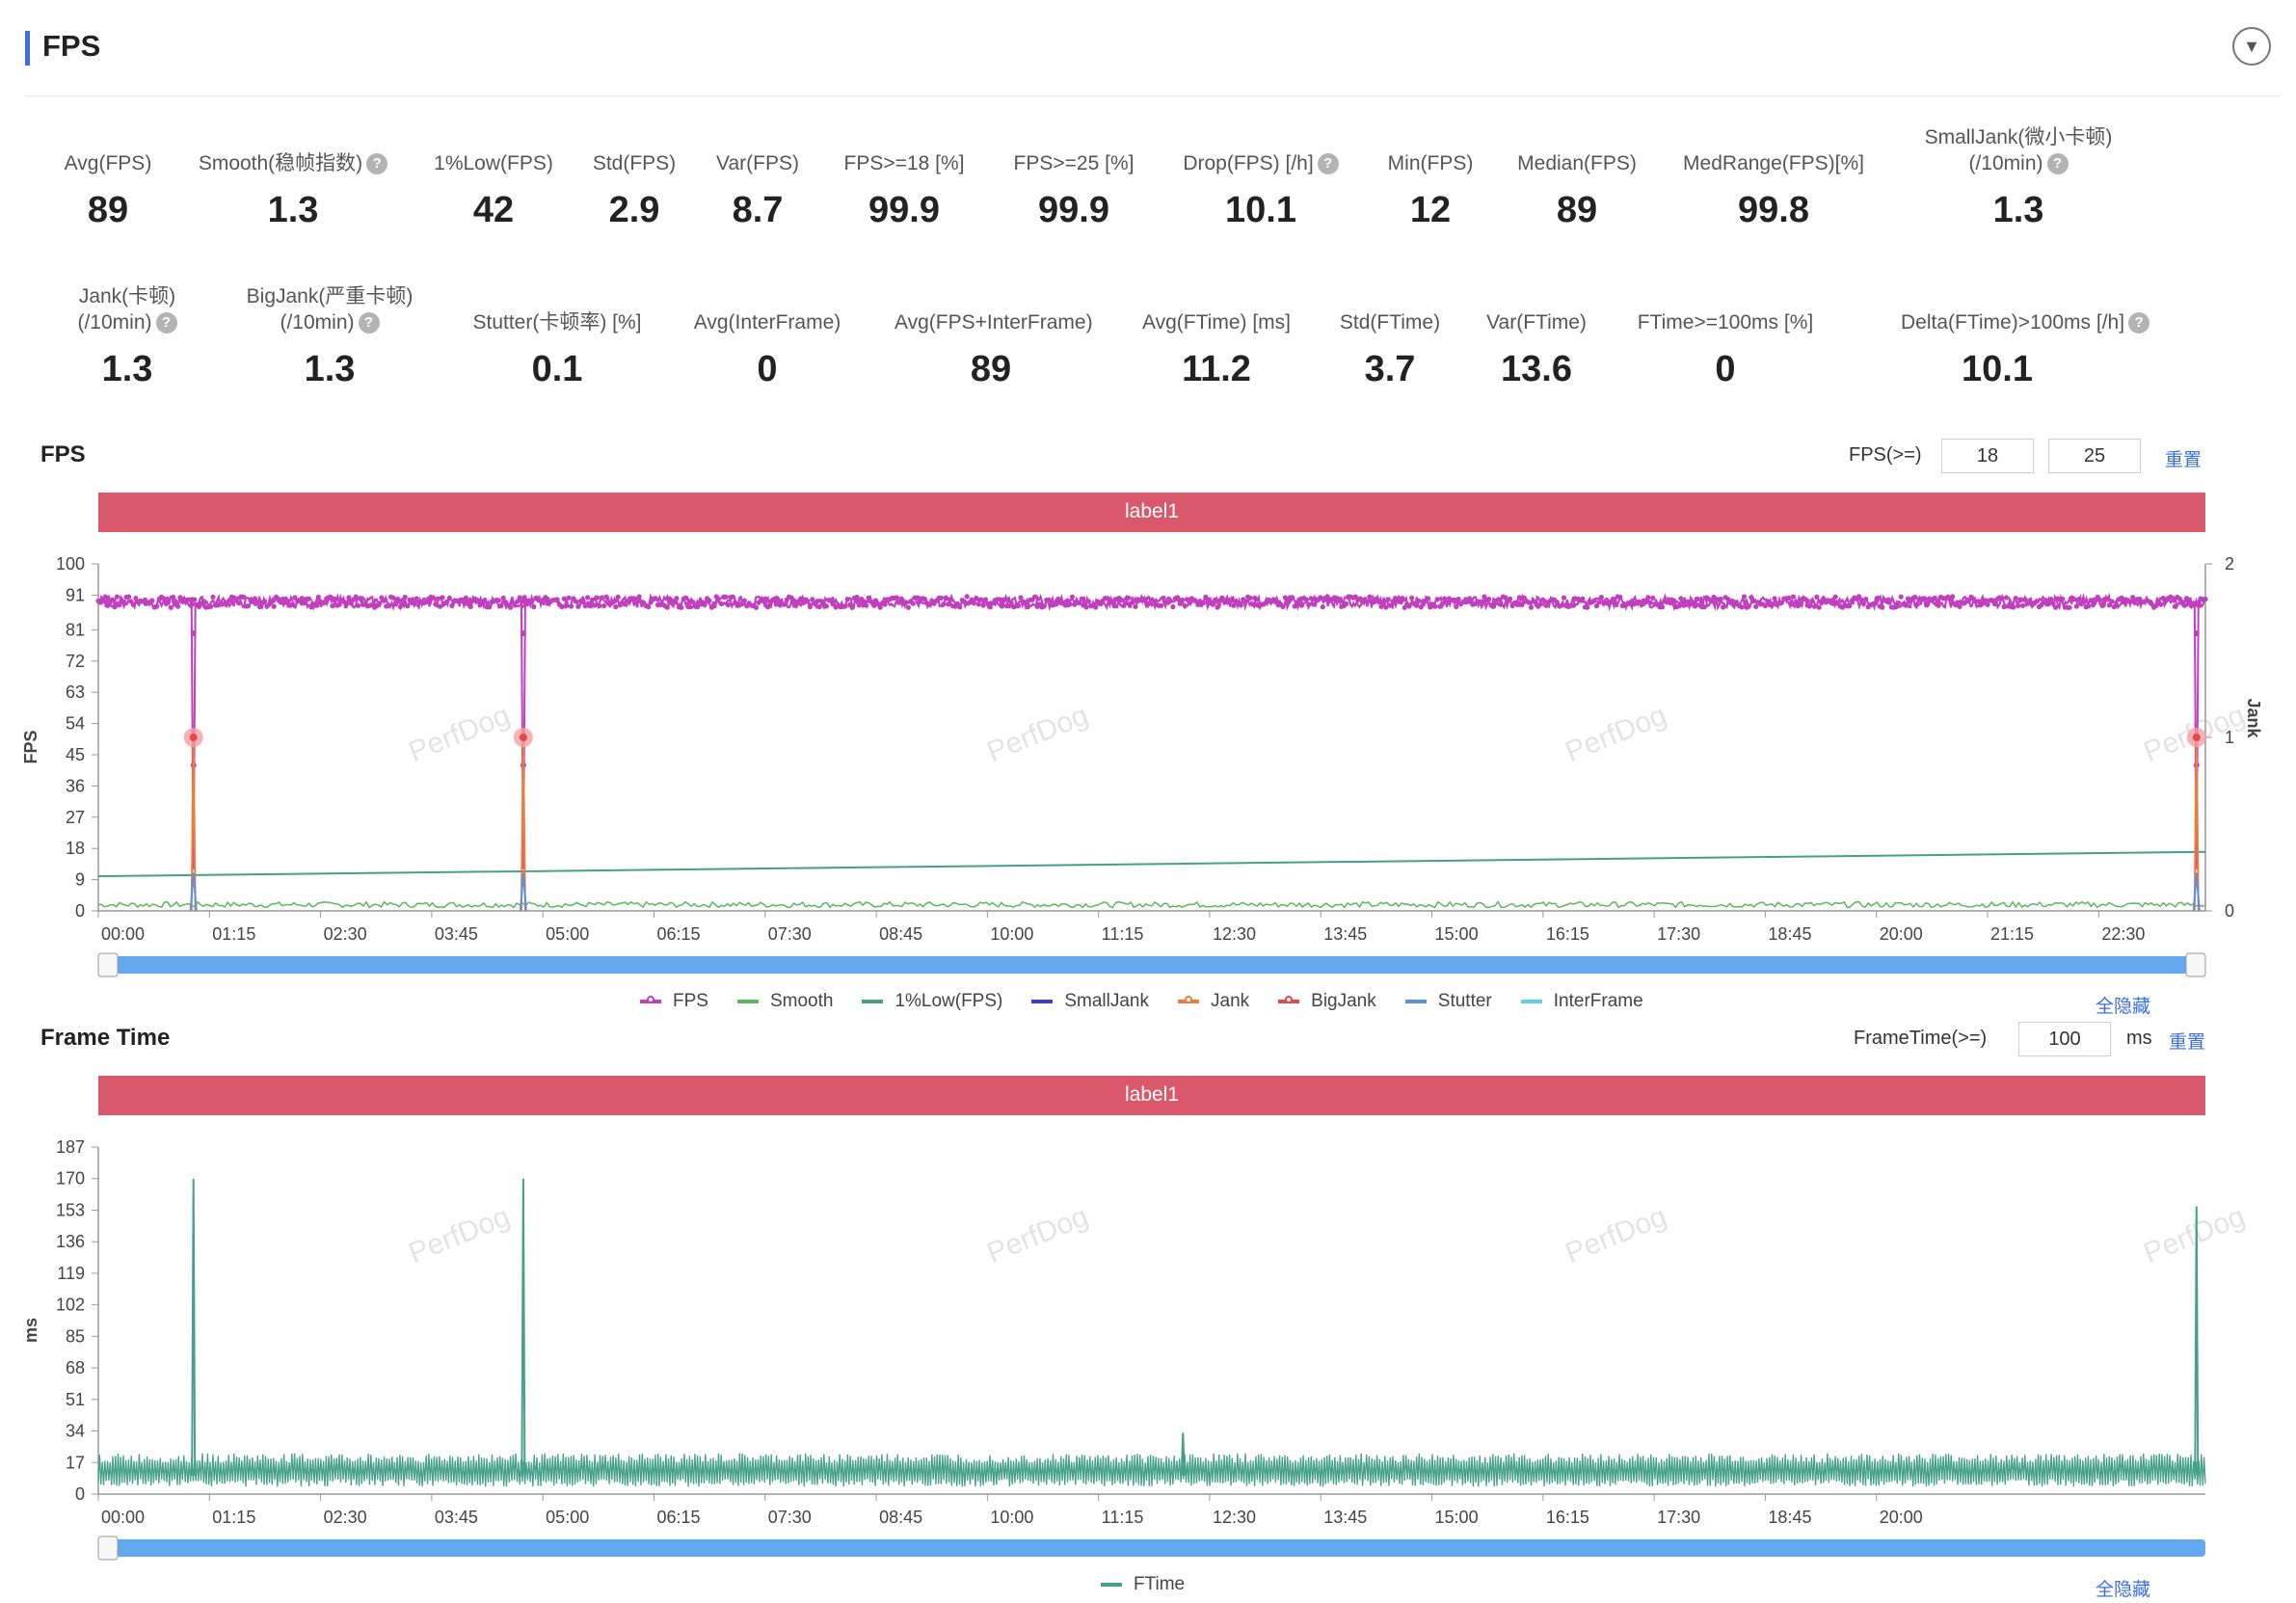 This screenshot has height=1603, width=2296. Describe the element at coordinates (1987, 456) in the screenshot. I see `fps-threshold-18-input` at that location.